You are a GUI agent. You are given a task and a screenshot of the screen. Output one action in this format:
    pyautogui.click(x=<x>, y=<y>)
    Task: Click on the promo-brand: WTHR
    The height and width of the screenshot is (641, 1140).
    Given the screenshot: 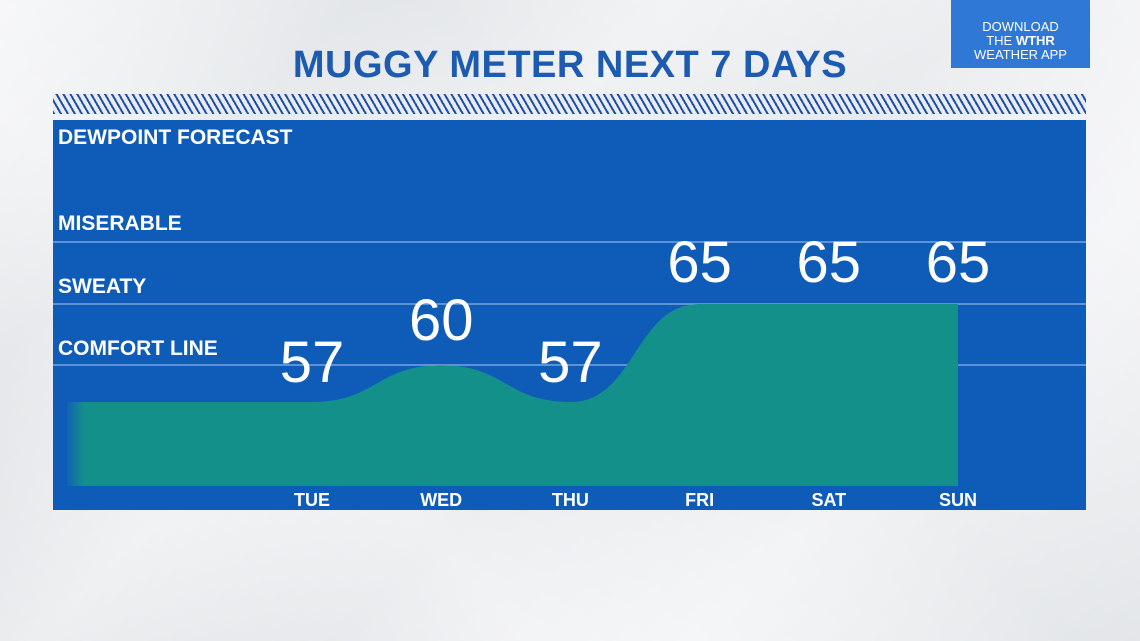 What is the action you would take?
    pyautogui.click(x=1035, y=40)
    